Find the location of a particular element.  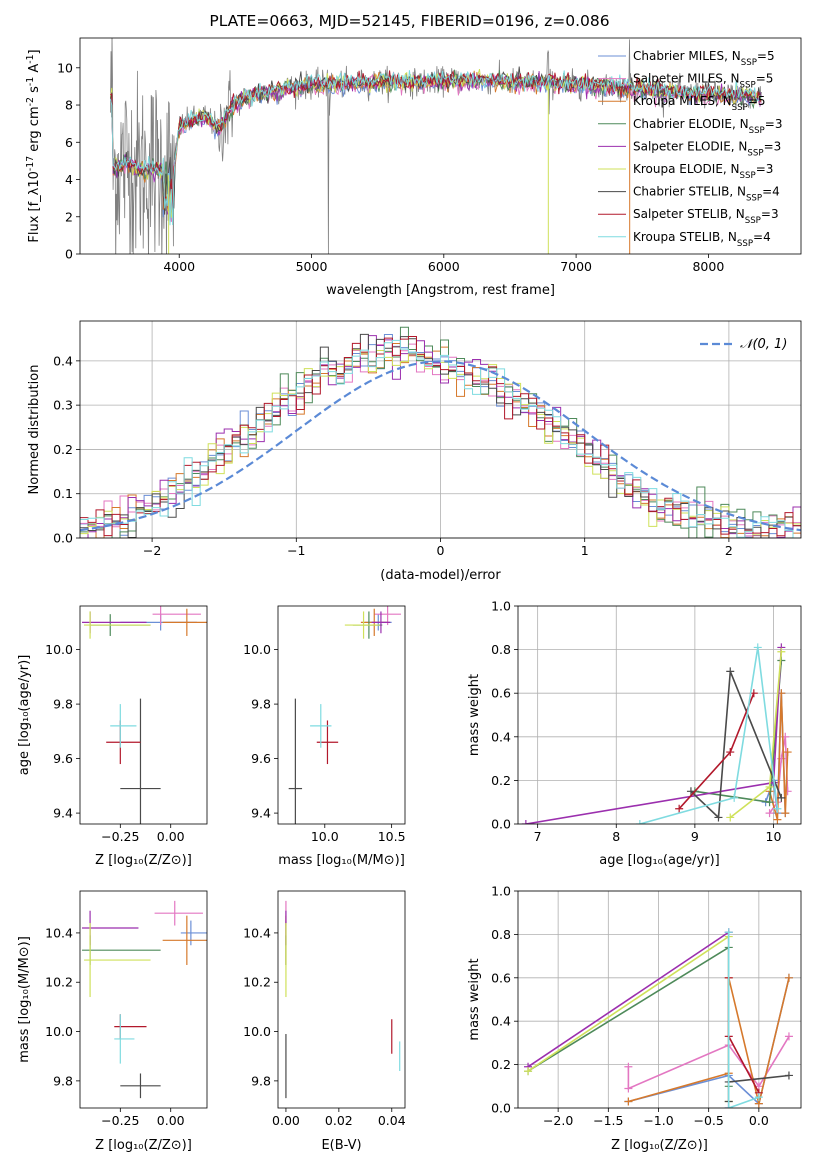

legend-label-kroupa_elodie-part: Kroupa ELODIE, N is located at coordinates (686, 169).